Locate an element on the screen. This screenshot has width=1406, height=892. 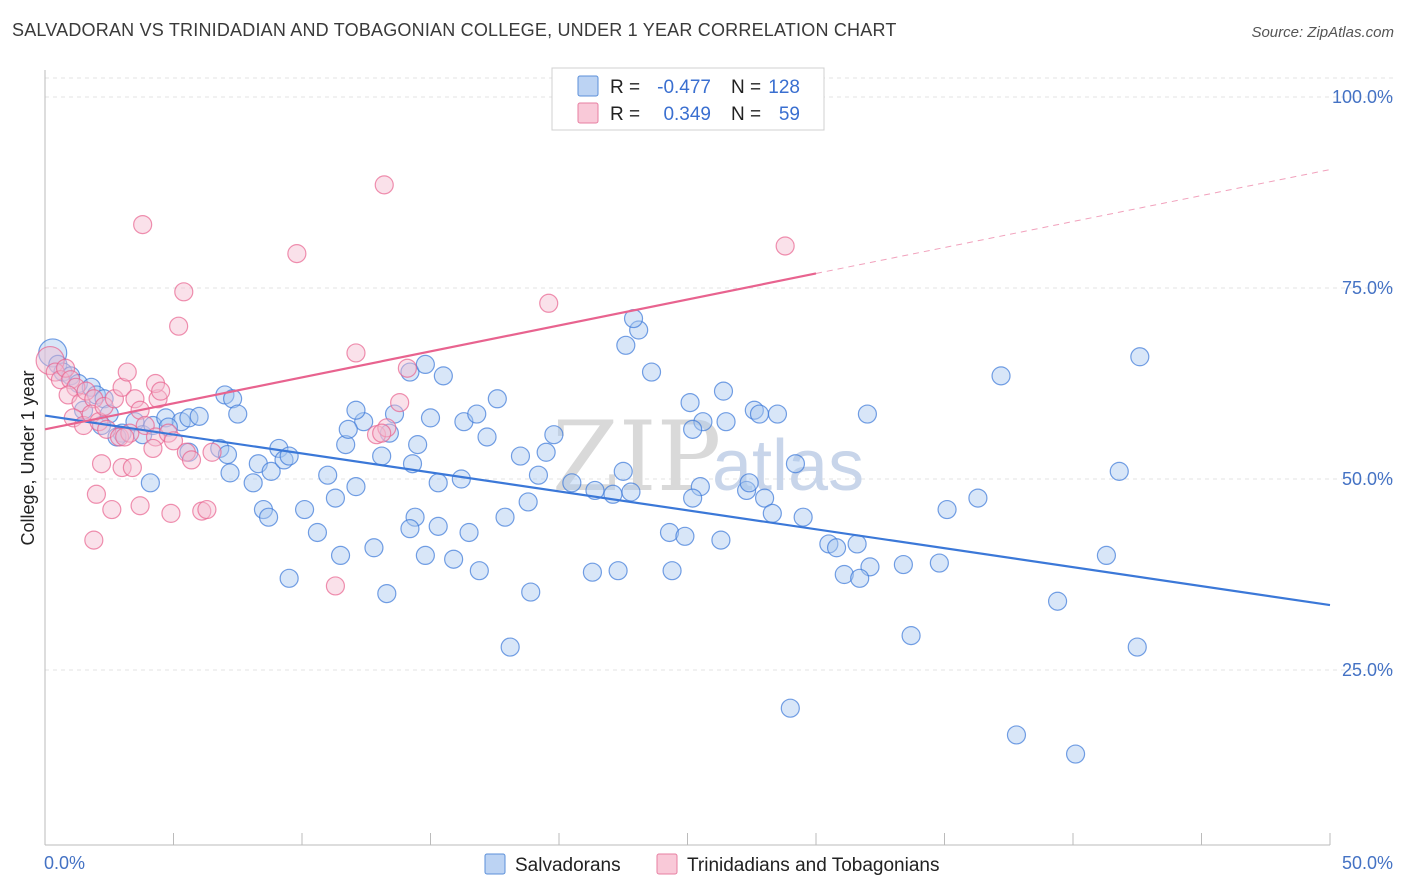
legend-swatch-salvadorans is located at coordinates (588, 86).